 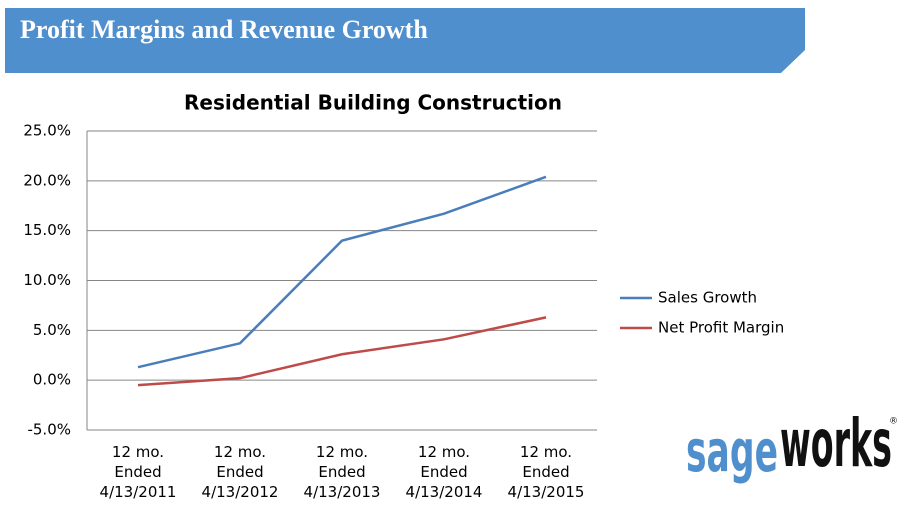 I want to click on series-line, so click(x=342, y=351).